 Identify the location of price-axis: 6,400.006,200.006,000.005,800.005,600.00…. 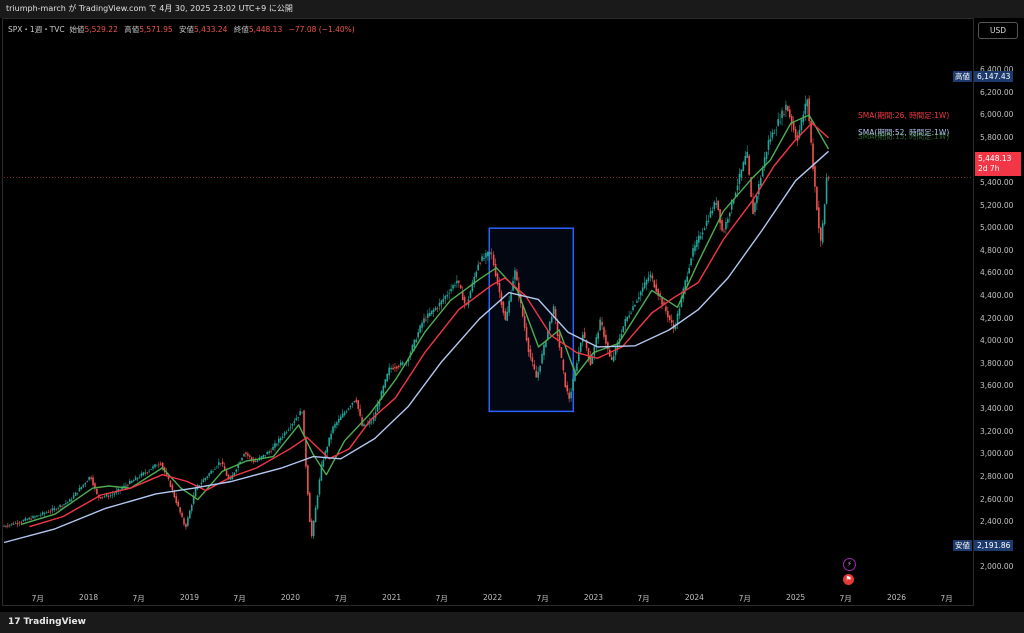
(999, 321).